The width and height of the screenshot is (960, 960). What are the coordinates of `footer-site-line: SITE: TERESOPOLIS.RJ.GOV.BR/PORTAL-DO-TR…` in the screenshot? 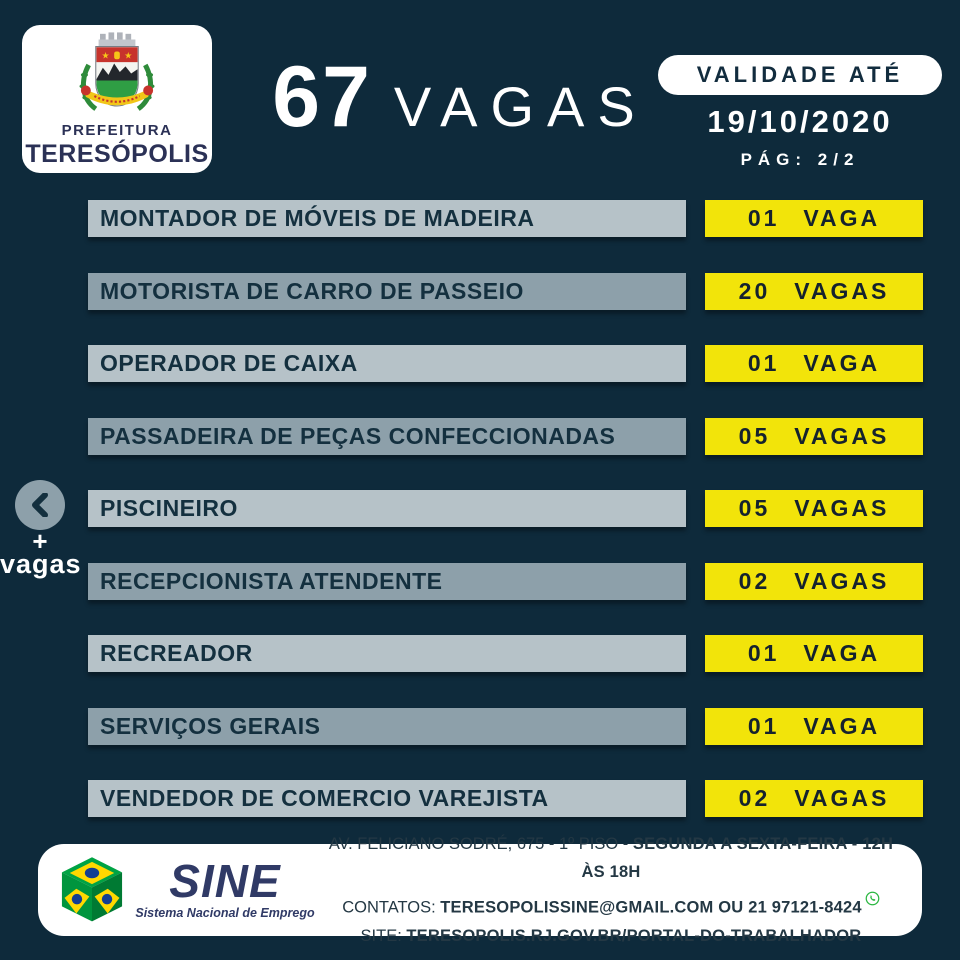 It's located at (611, 935).